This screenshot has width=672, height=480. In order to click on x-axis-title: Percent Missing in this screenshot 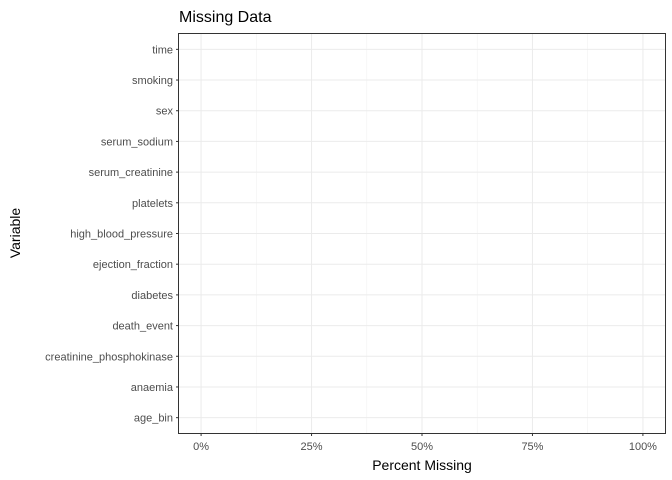, I will do `click(422, 465)`.